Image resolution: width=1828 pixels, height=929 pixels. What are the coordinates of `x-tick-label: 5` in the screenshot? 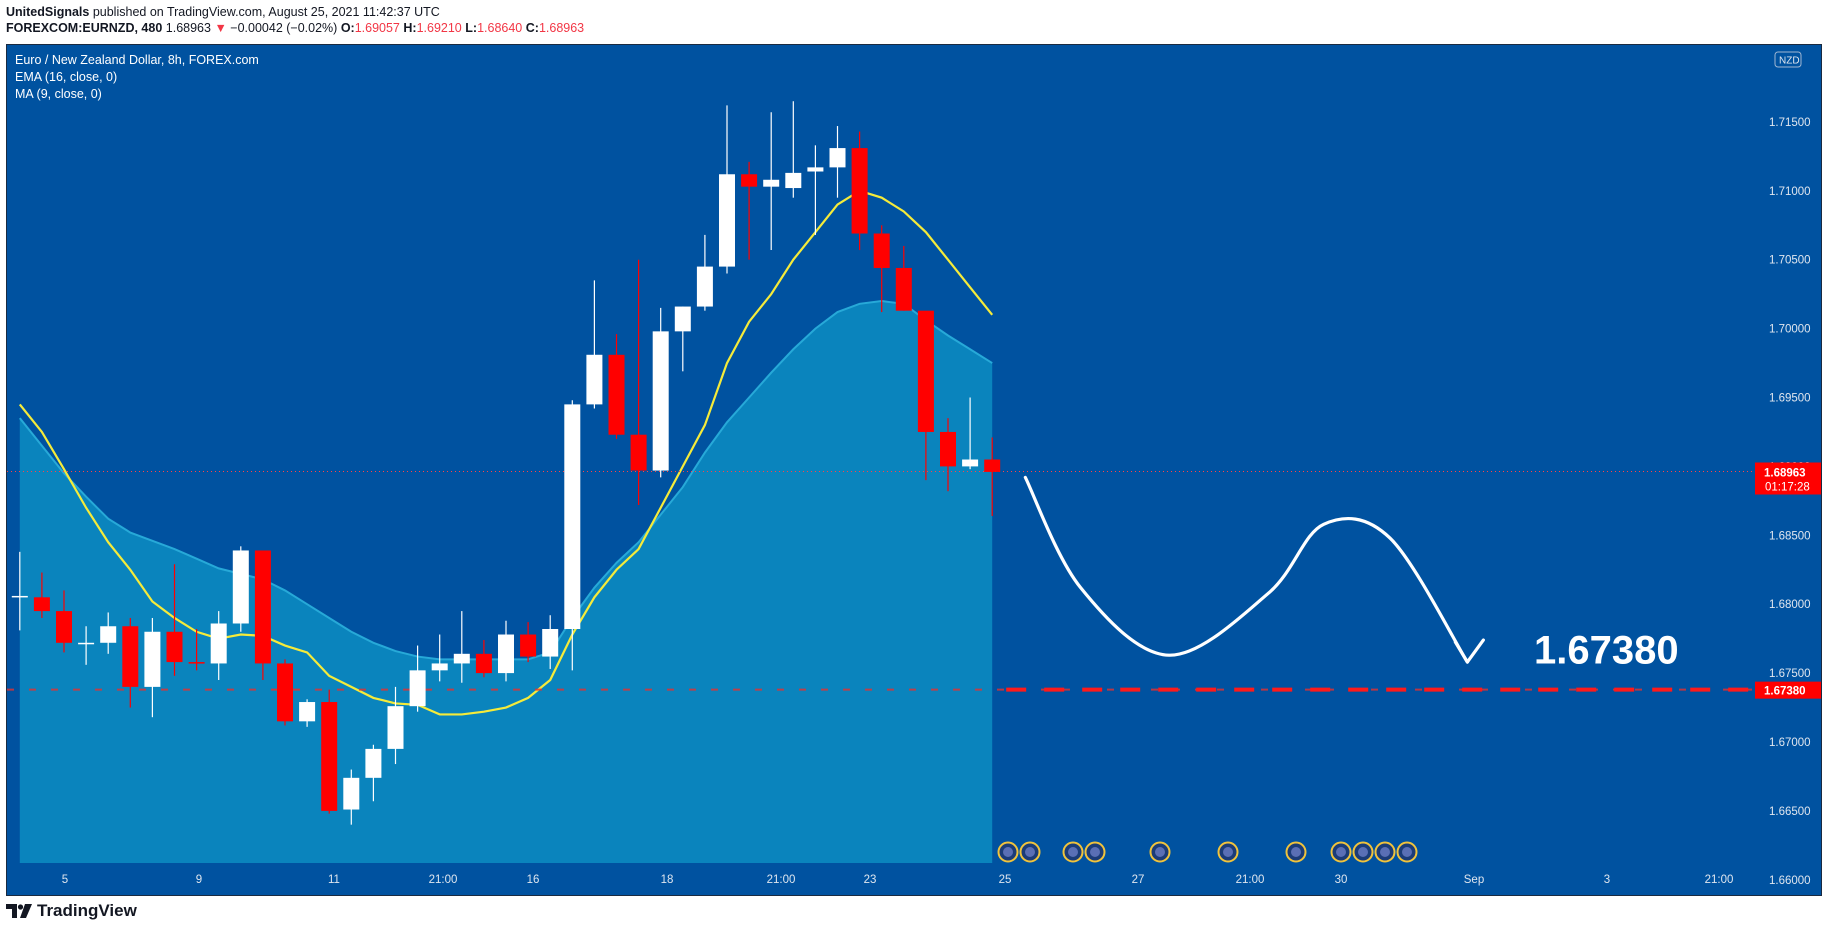 It's located at (65, 880).